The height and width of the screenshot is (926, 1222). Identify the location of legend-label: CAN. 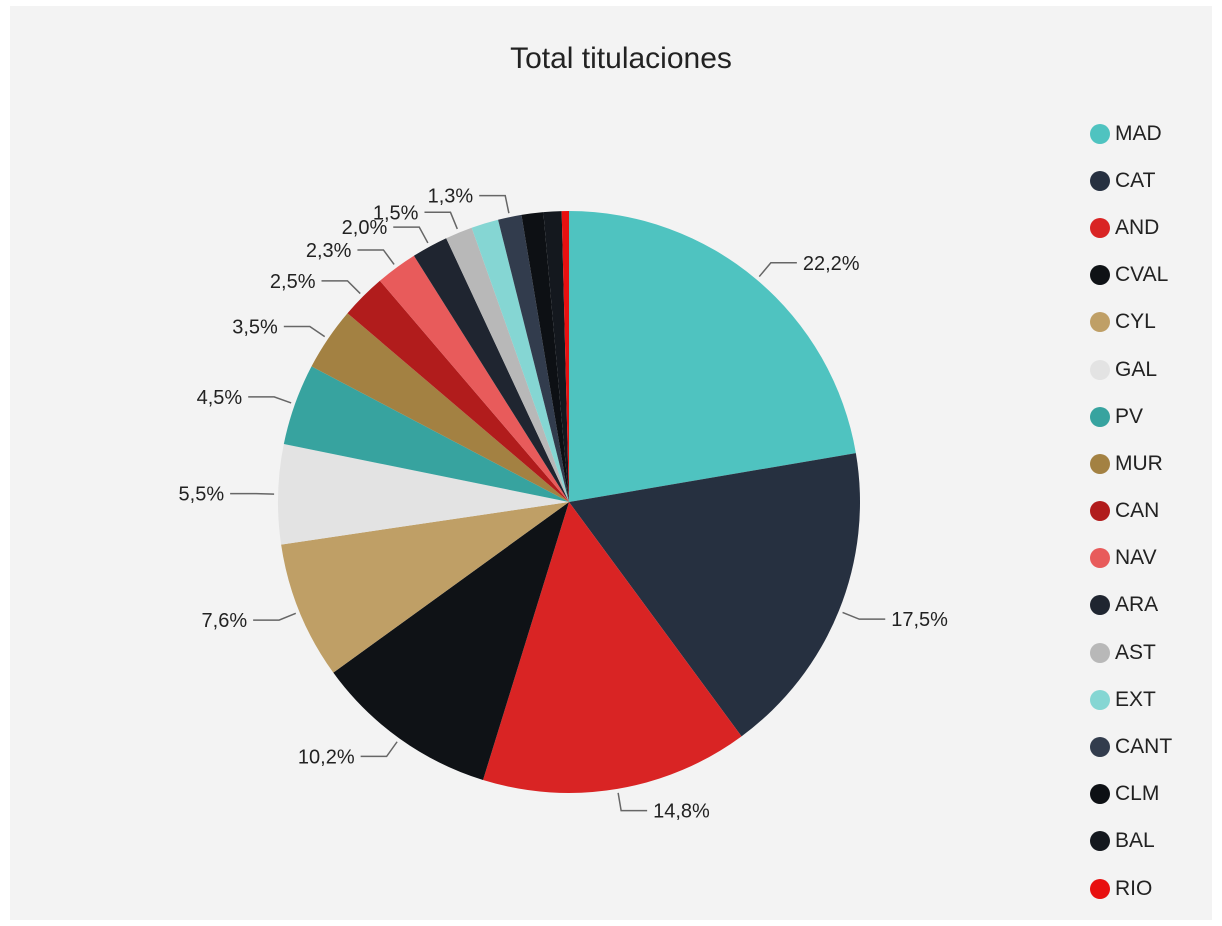
(1137, 511).